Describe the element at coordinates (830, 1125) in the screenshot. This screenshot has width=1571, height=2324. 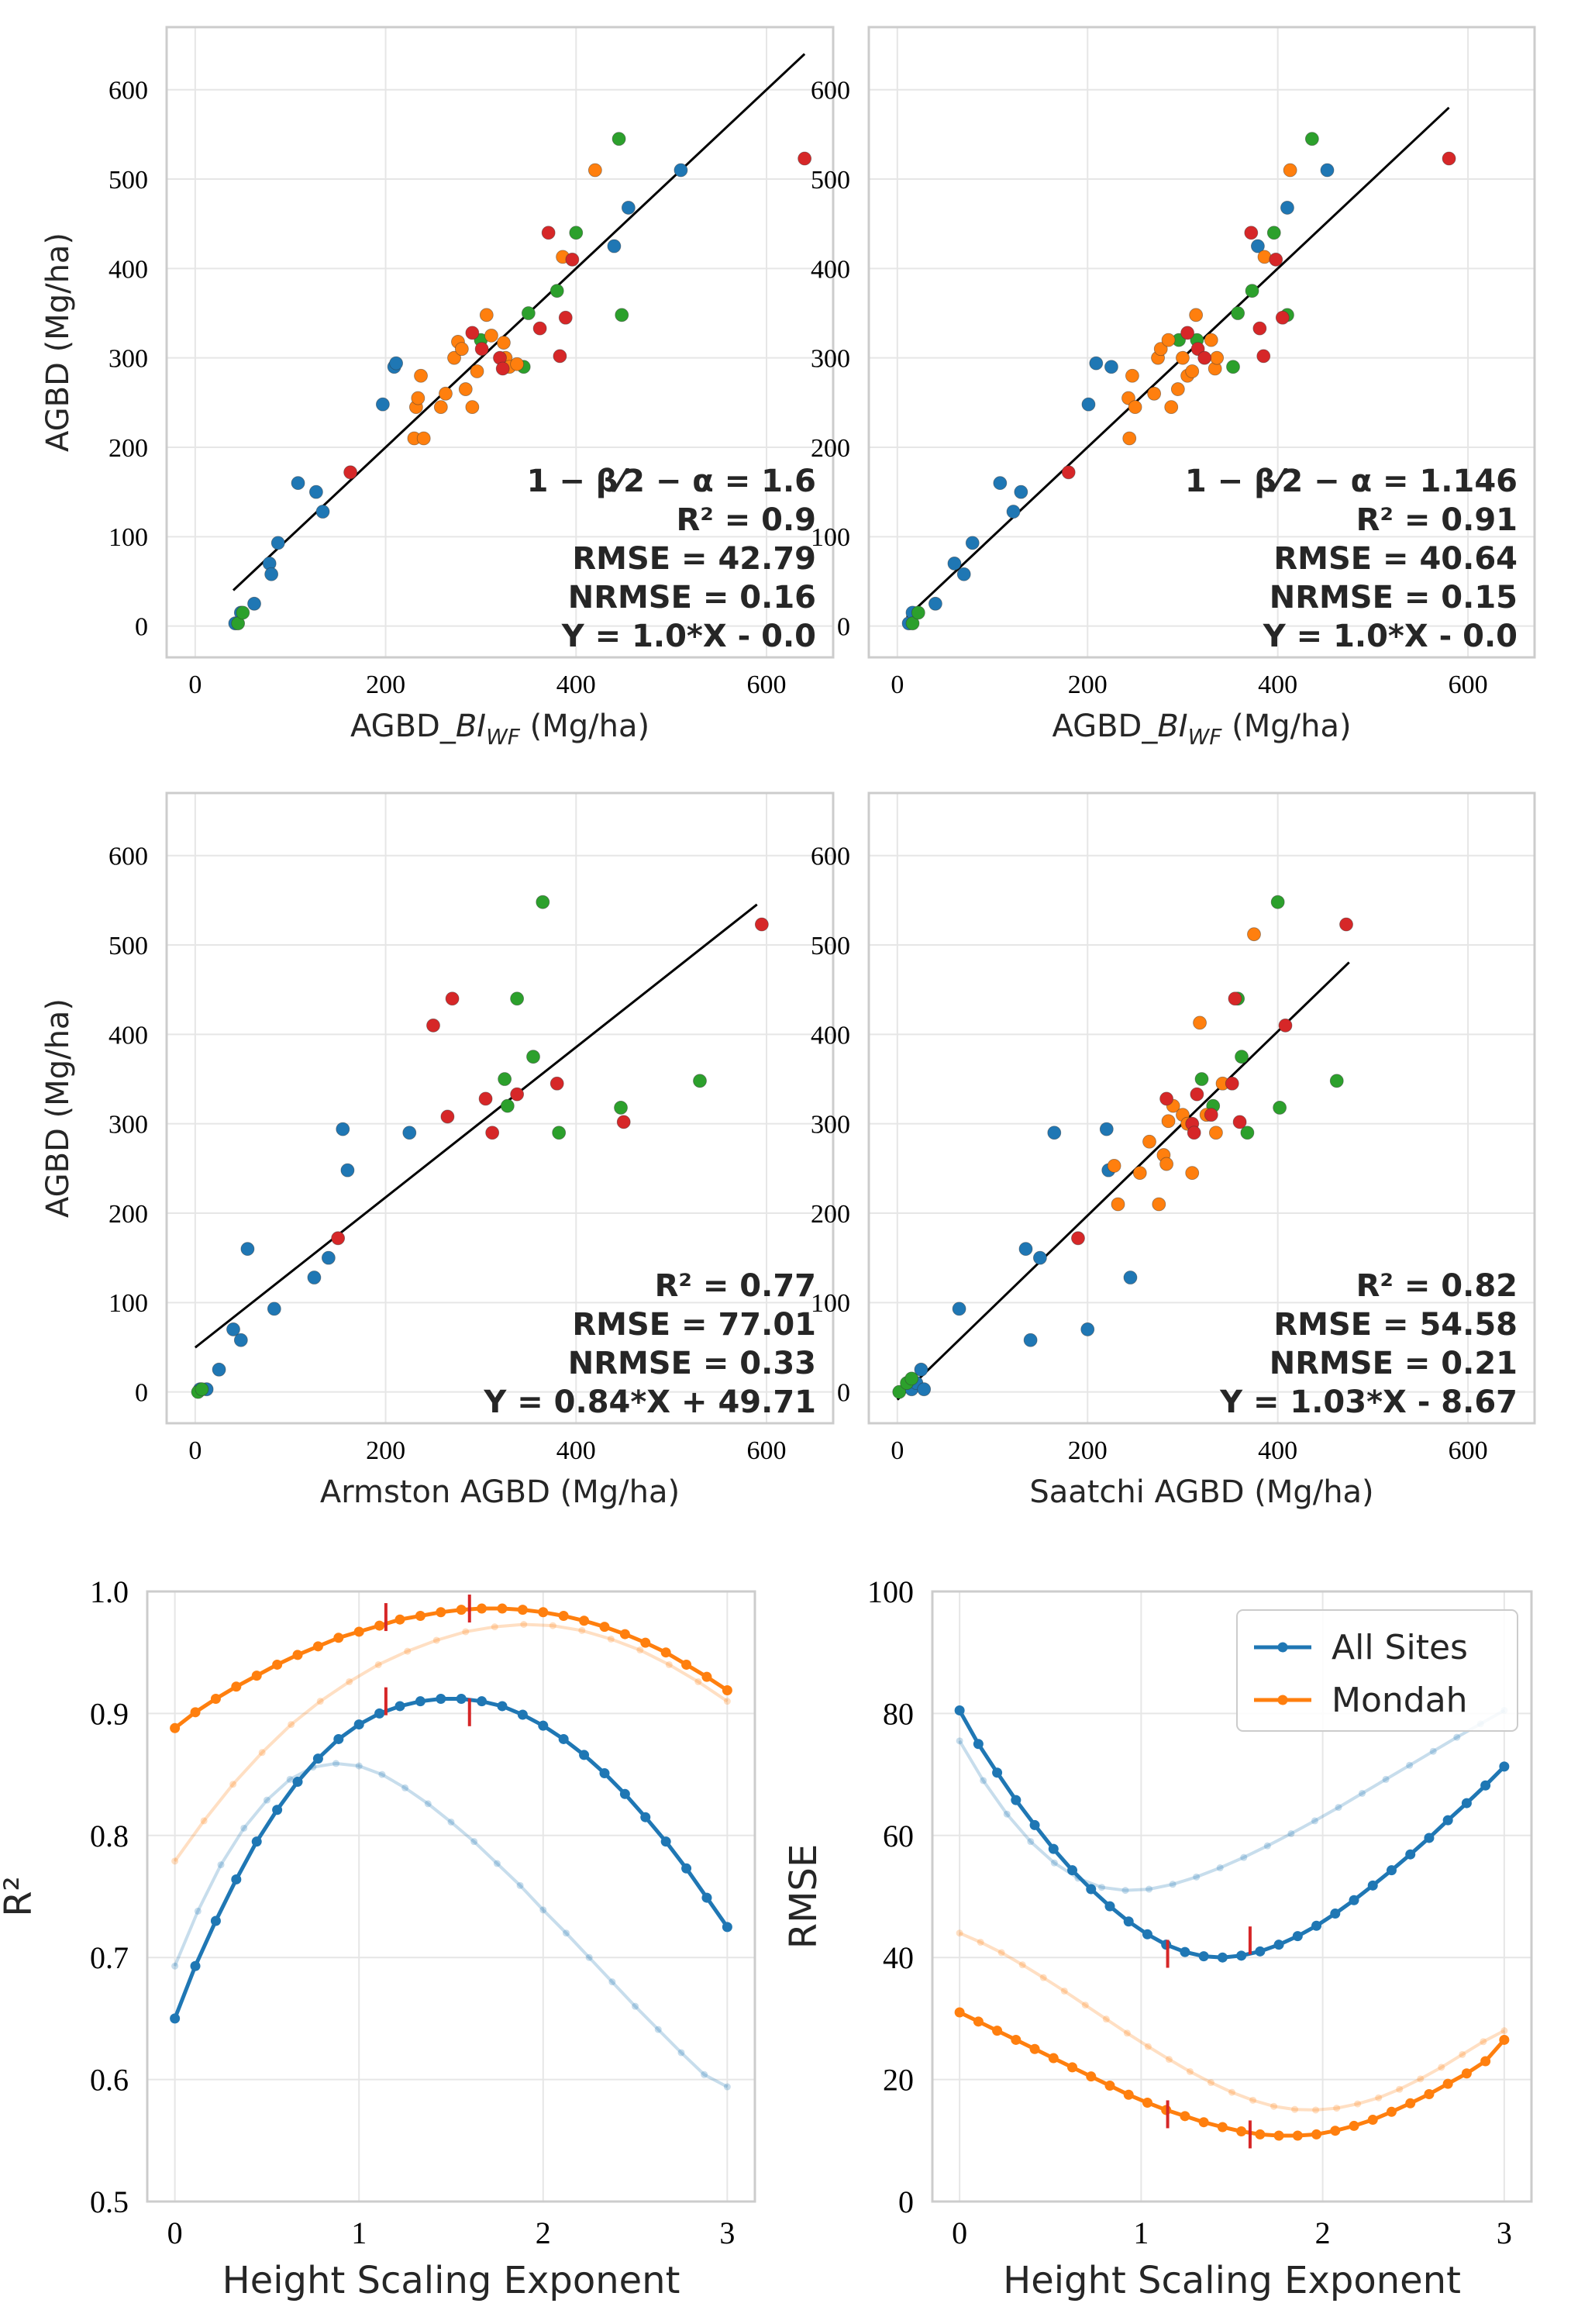
I see `y-tick-label: 300` at that location.